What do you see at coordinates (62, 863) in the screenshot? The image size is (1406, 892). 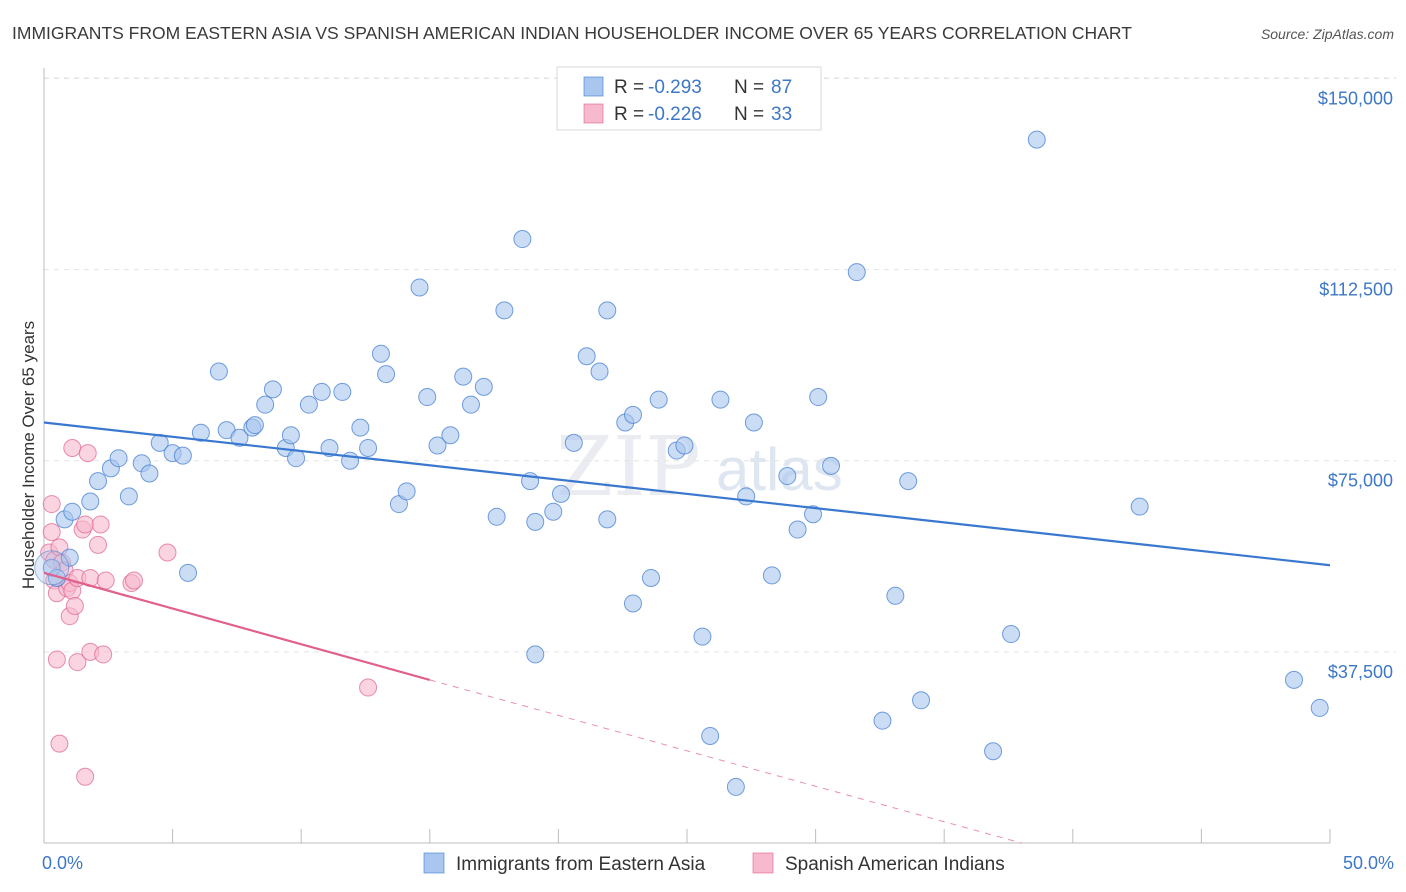 I see `x-tick-label-min: 0.0%` at bounding box center [62, 863].